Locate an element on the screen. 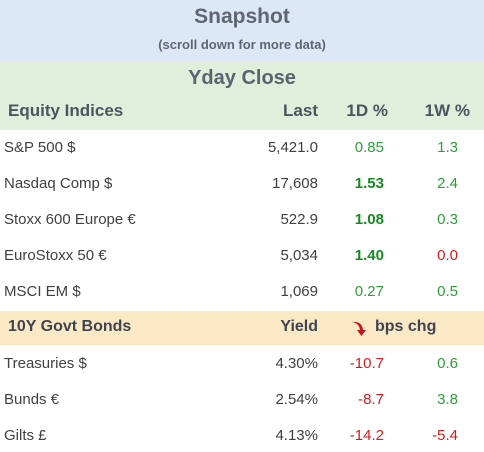  widget-subtitle: (scroll down for more data) is located at coordinates (242, 44).